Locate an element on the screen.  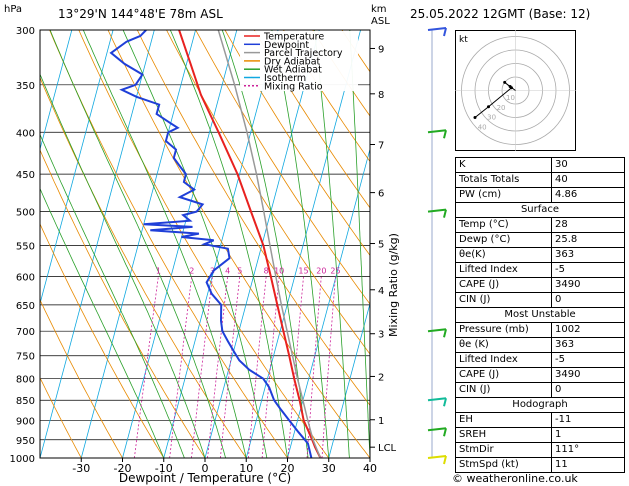
km-tick-label: 2 is located at coordinates (381, 377).